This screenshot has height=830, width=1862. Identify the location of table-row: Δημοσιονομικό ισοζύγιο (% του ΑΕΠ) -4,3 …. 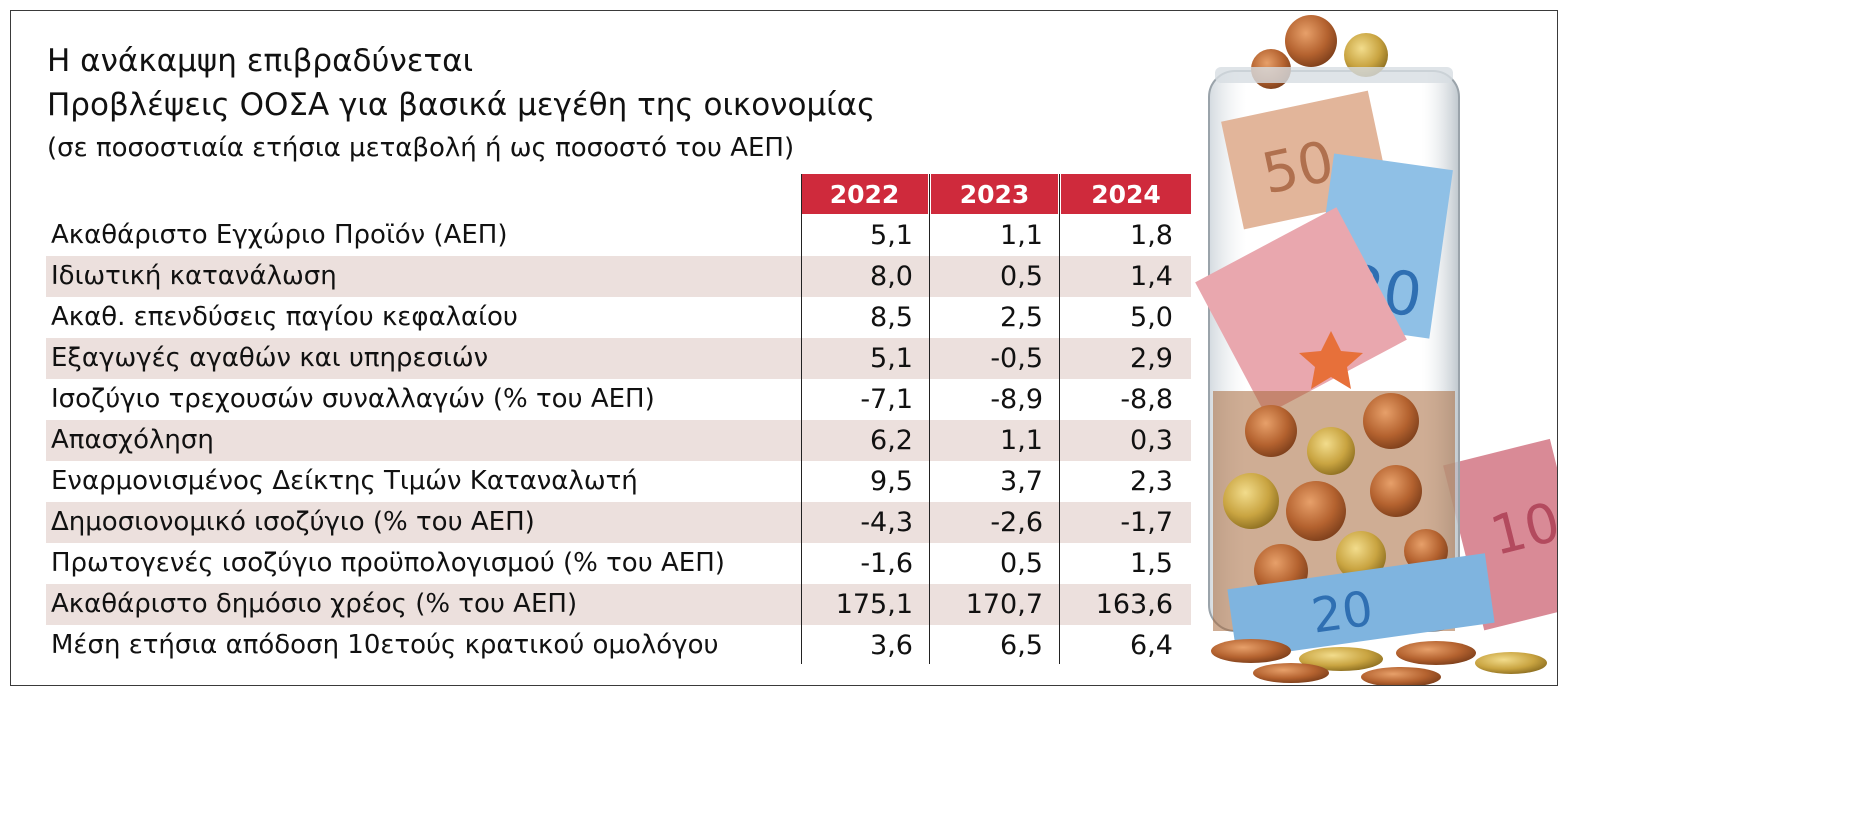
(618, 522).